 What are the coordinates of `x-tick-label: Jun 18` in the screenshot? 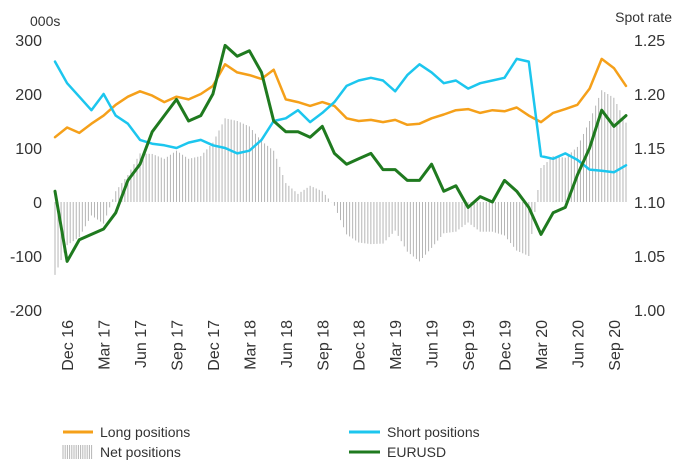 It's located at (287, 344).